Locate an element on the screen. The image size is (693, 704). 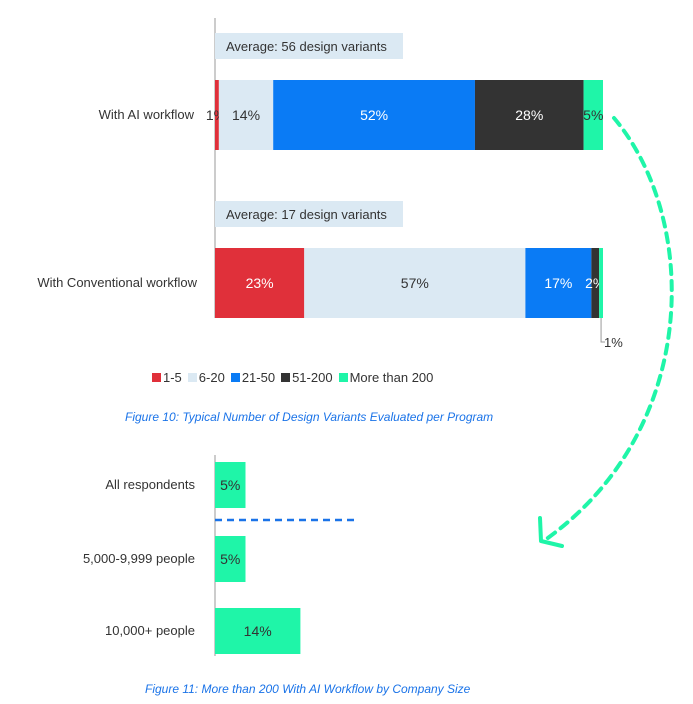
data-label: 57% is located at coordinates (415, 283).